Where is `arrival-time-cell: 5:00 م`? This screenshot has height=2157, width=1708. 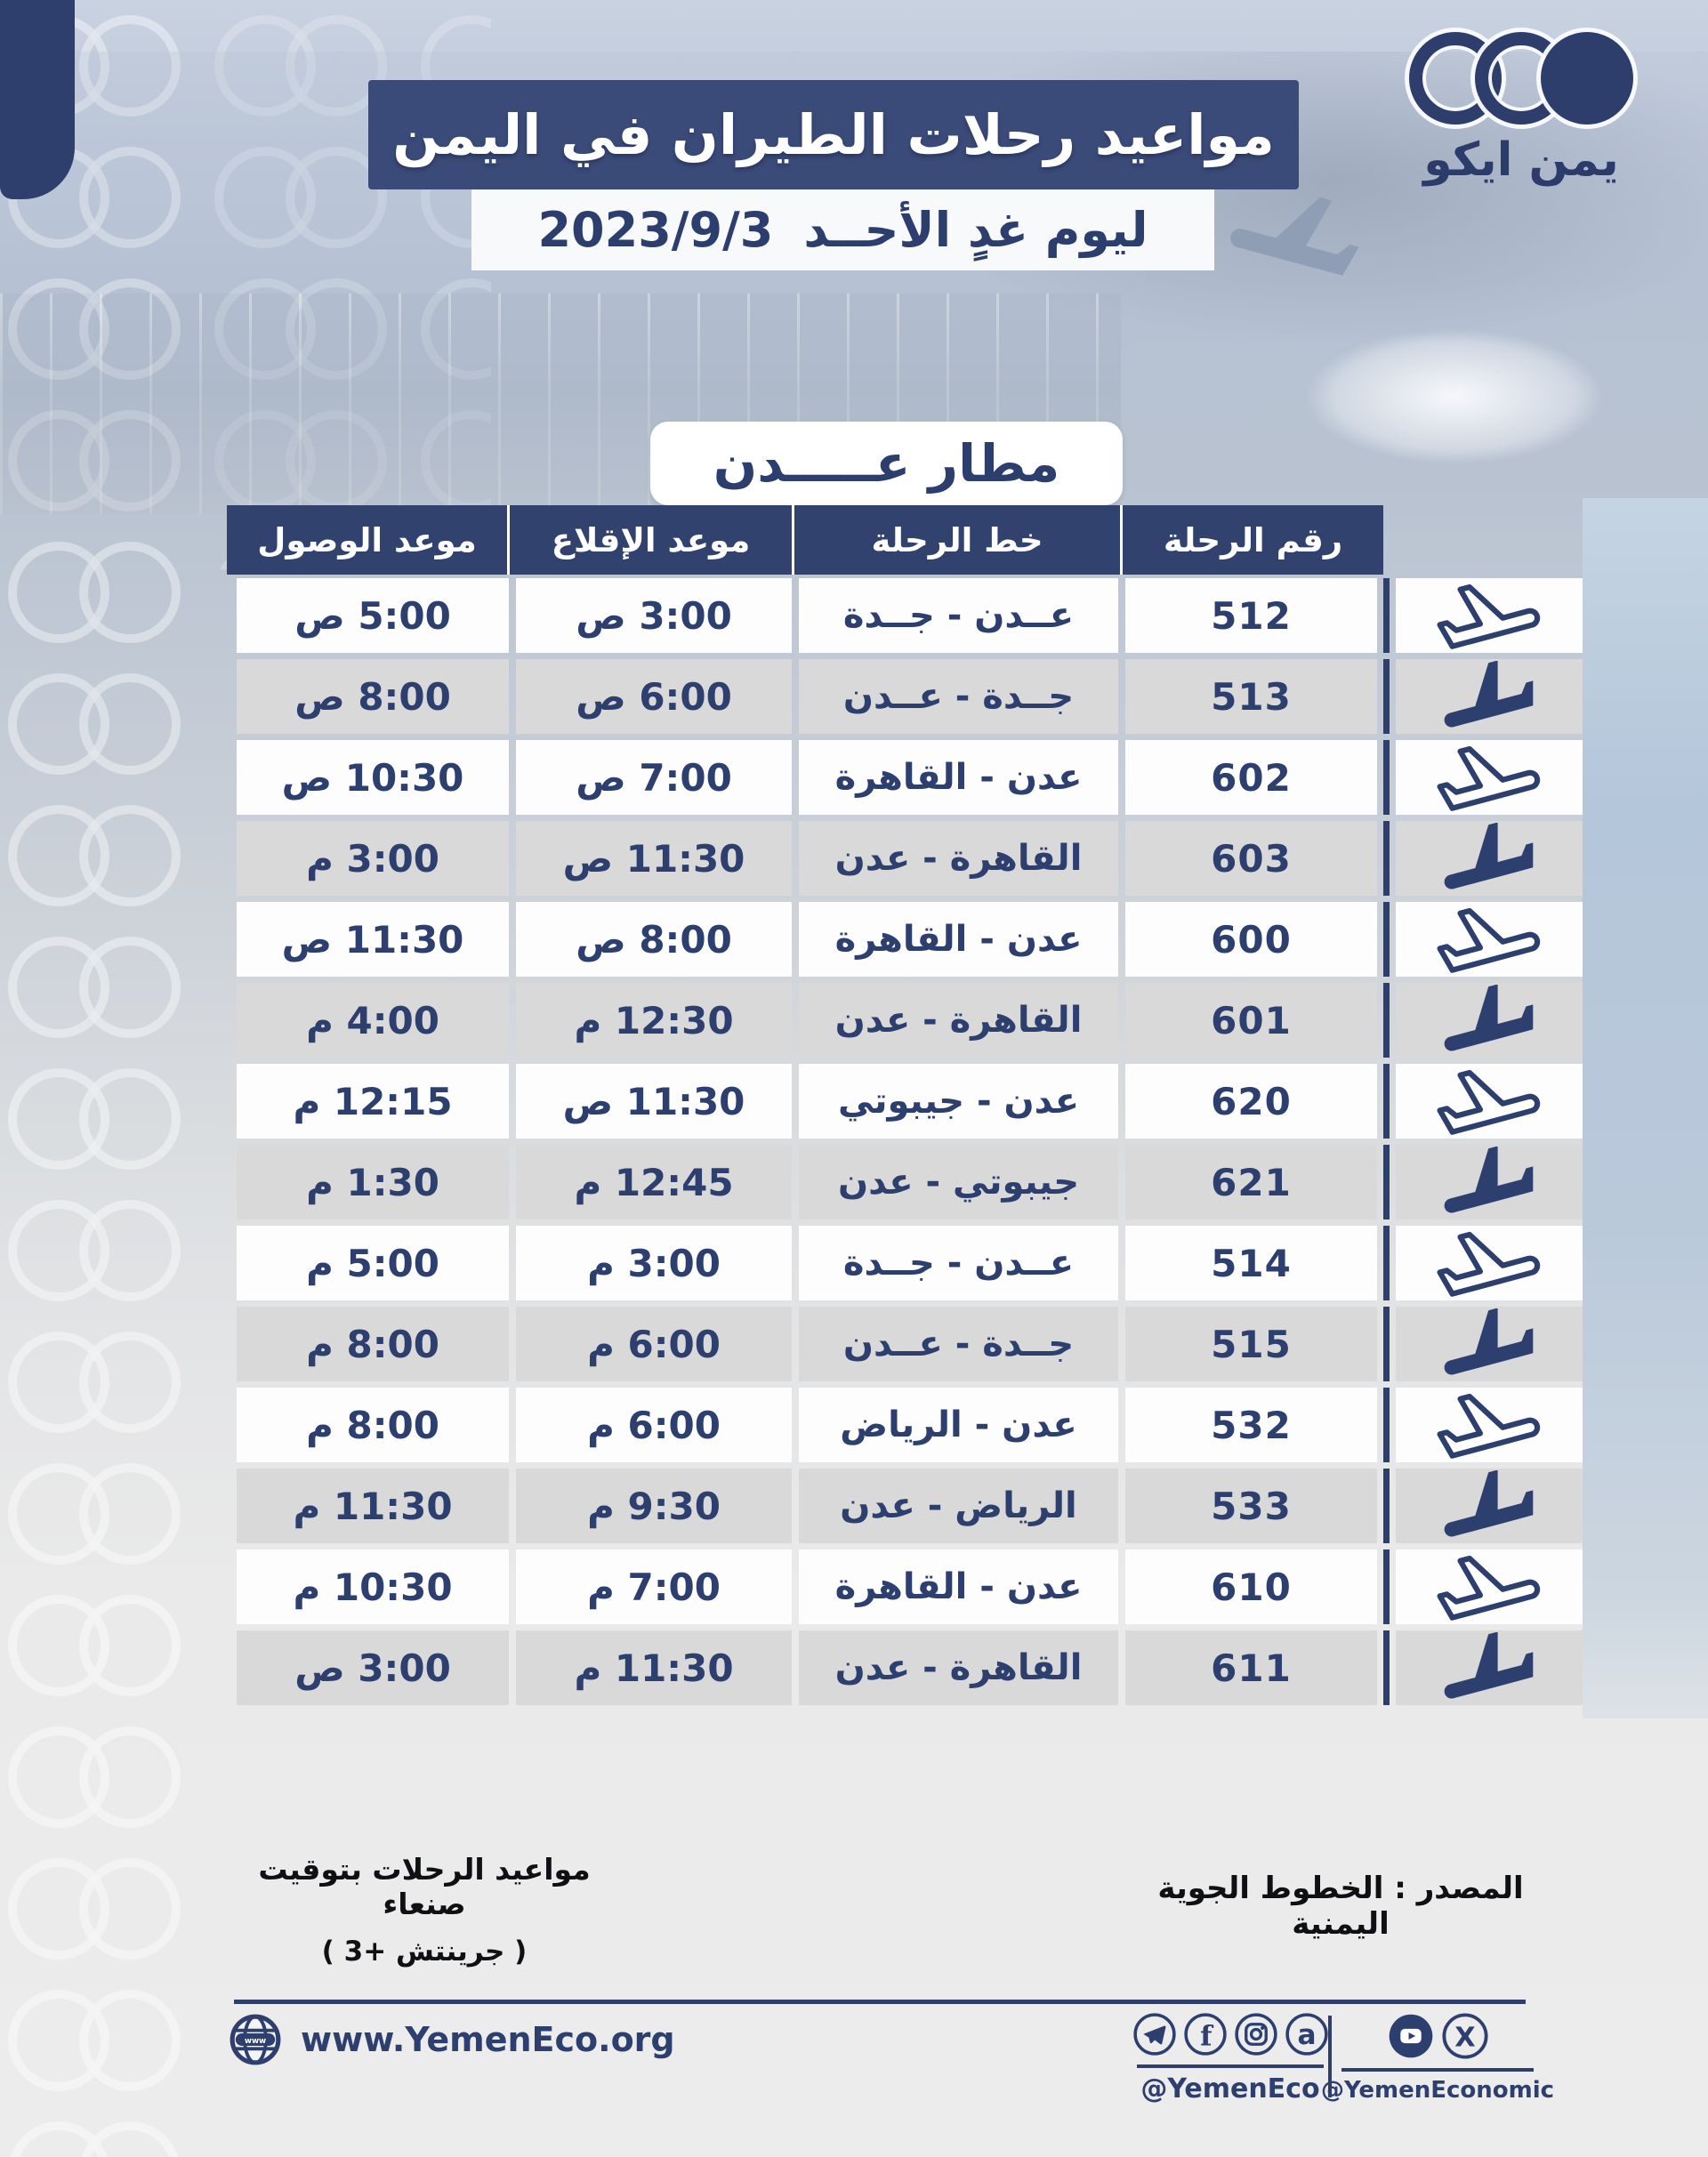 arrival-time-cell: 5:00 م is located at coordinates (373, 1263).